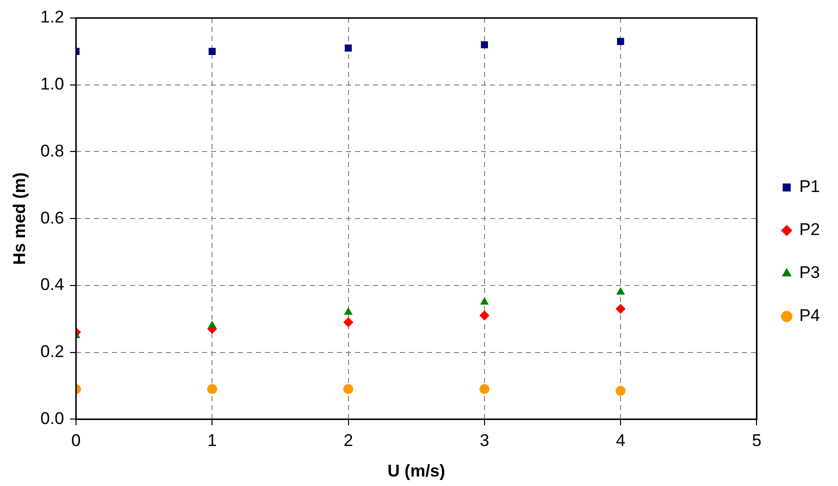 This screenshot has height=486, width=838. What do you see at coordinates (76, 440) in the screenshot?
I see `x-tick-label: 0` at bounding box center [76, 440].